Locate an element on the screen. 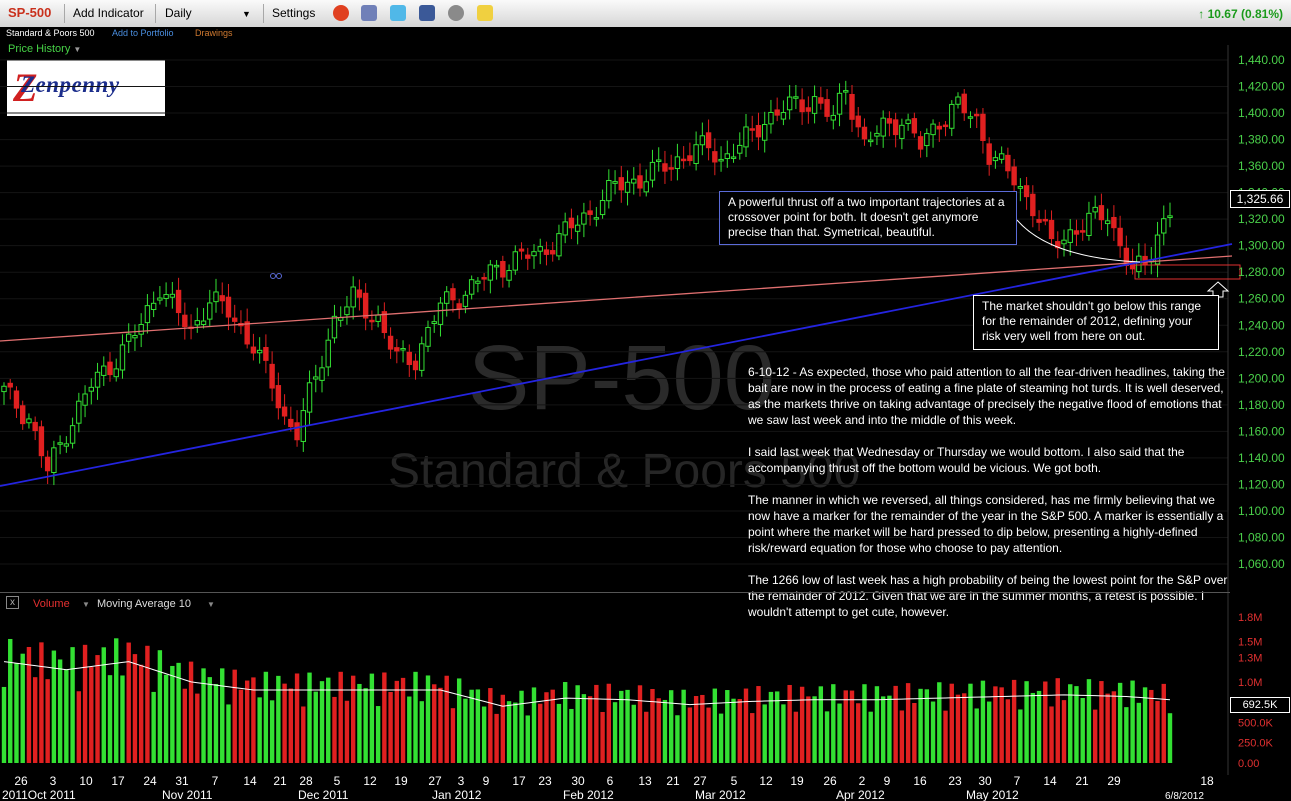 The height and width of the screenshot is (801, 1291). x-day-label: 28 is located at coordinates (306, 781).